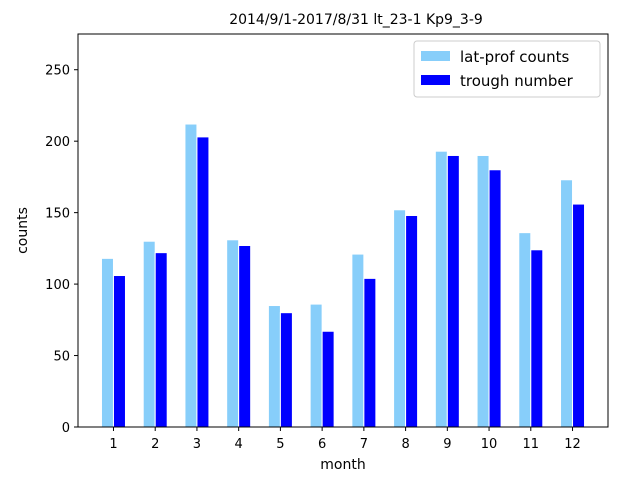  I want to click on x-tick-label: 6, so click(322, 444).